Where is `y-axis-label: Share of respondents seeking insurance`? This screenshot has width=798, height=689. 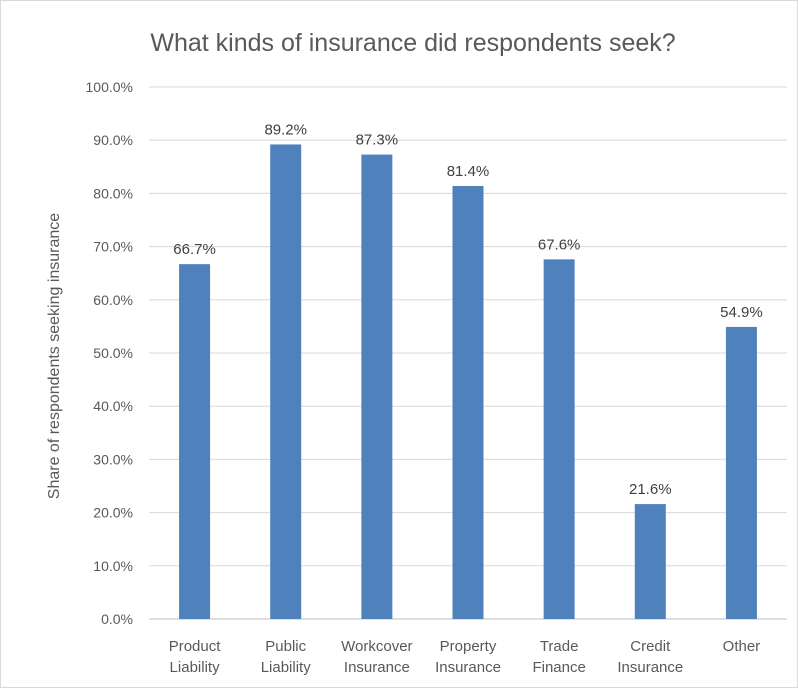
y-axis-label: Share of respondents seeking insurance is located at coordinates (54, 356).